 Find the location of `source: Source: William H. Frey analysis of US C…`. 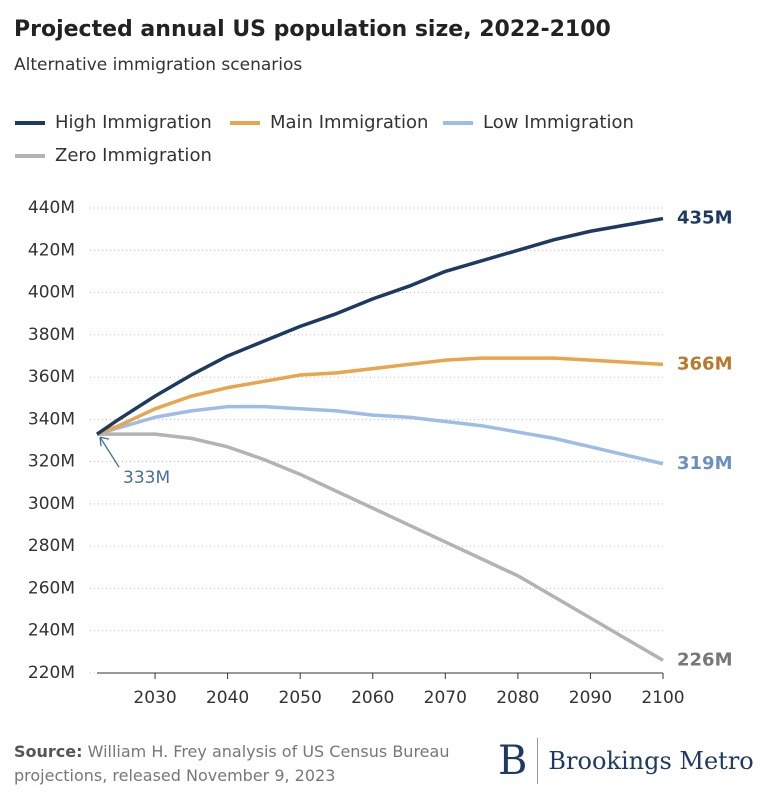

source: Source: William H. Frey analysis of US C… is located at coordinates (234, 764).